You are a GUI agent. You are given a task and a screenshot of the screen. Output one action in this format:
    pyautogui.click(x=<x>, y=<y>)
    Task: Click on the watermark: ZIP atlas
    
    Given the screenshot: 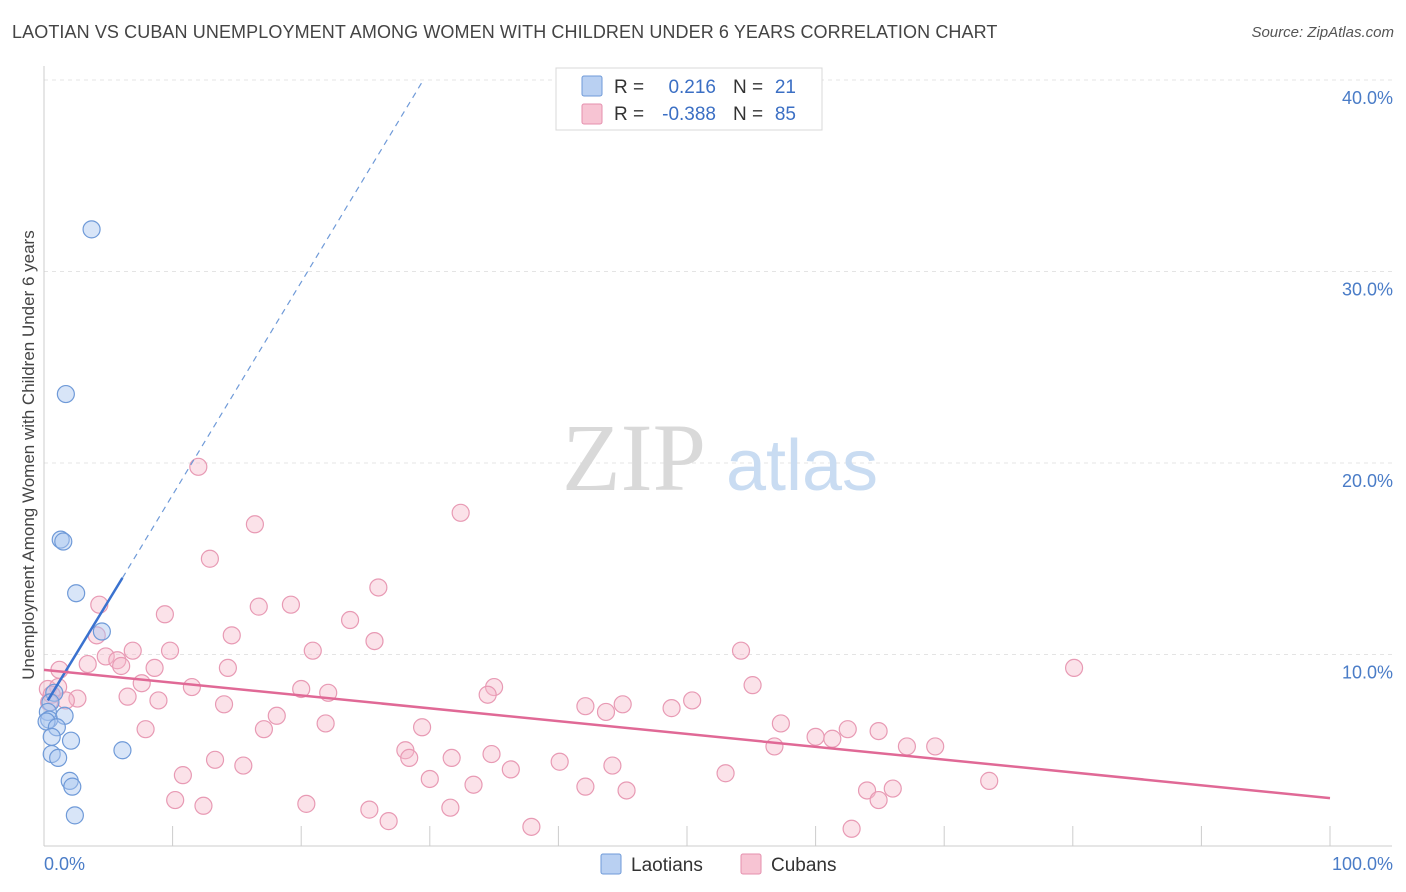 What is the action you would take?
    pyautogui.click(x=720, y=457)
    